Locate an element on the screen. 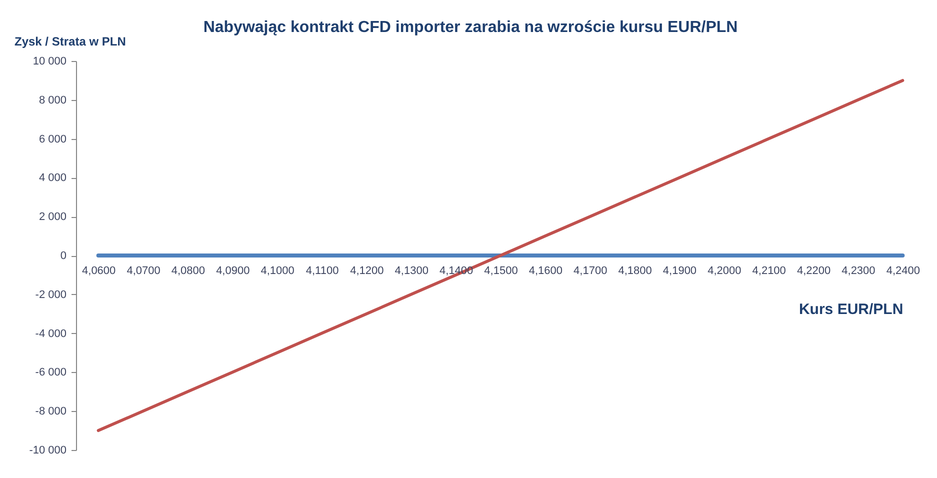  y-tick-label: 10 000 is located at coordinates (49, 62).